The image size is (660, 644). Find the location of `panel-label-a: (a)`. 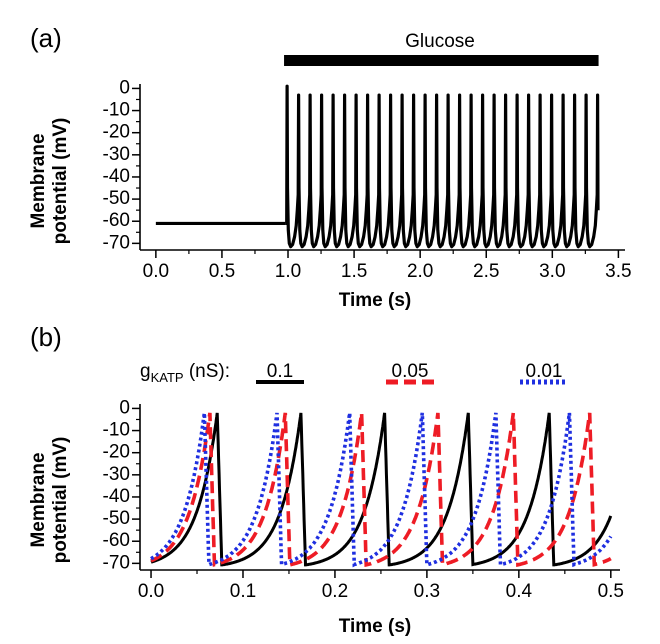

panel-label-a: (a) is located at coordinates (46, 38).